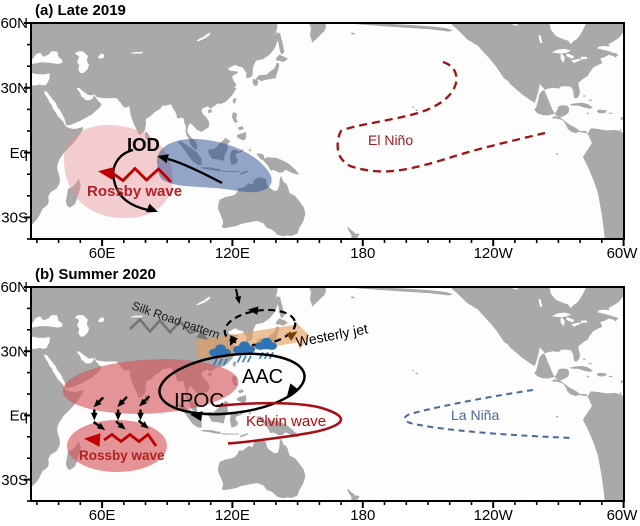 This screenshot has width=640, height=526. What do you see at coordinates (390, 140) in the screenshot?
I see `svg-text: El Niño` at bounding box center [390, 140].